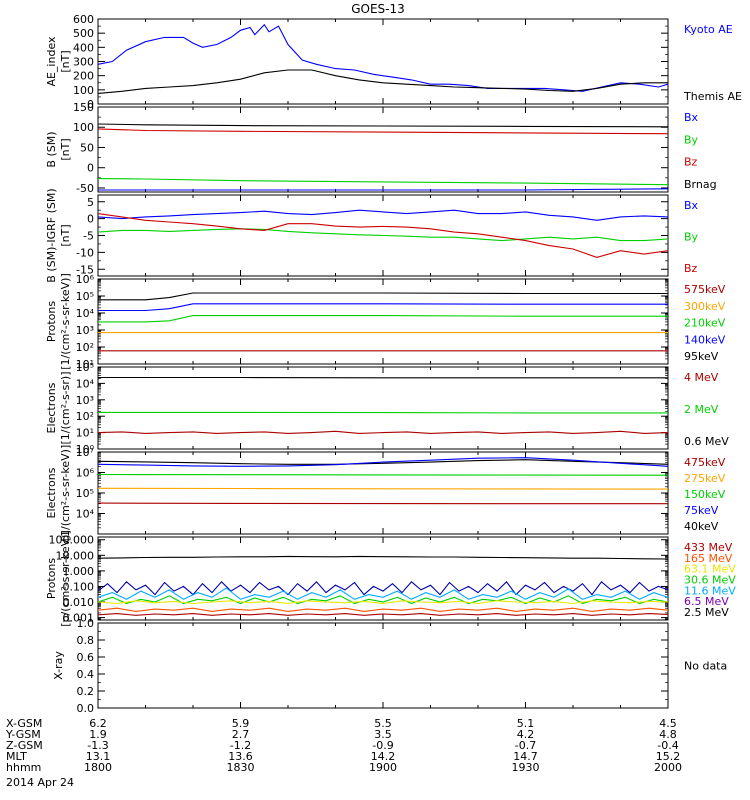 This screenshot has width=750, height=800. What do you see at coordinates (16, 756) in the screenshot?
I see `footer-row-label: MLT` at bounding box center [16, 756].